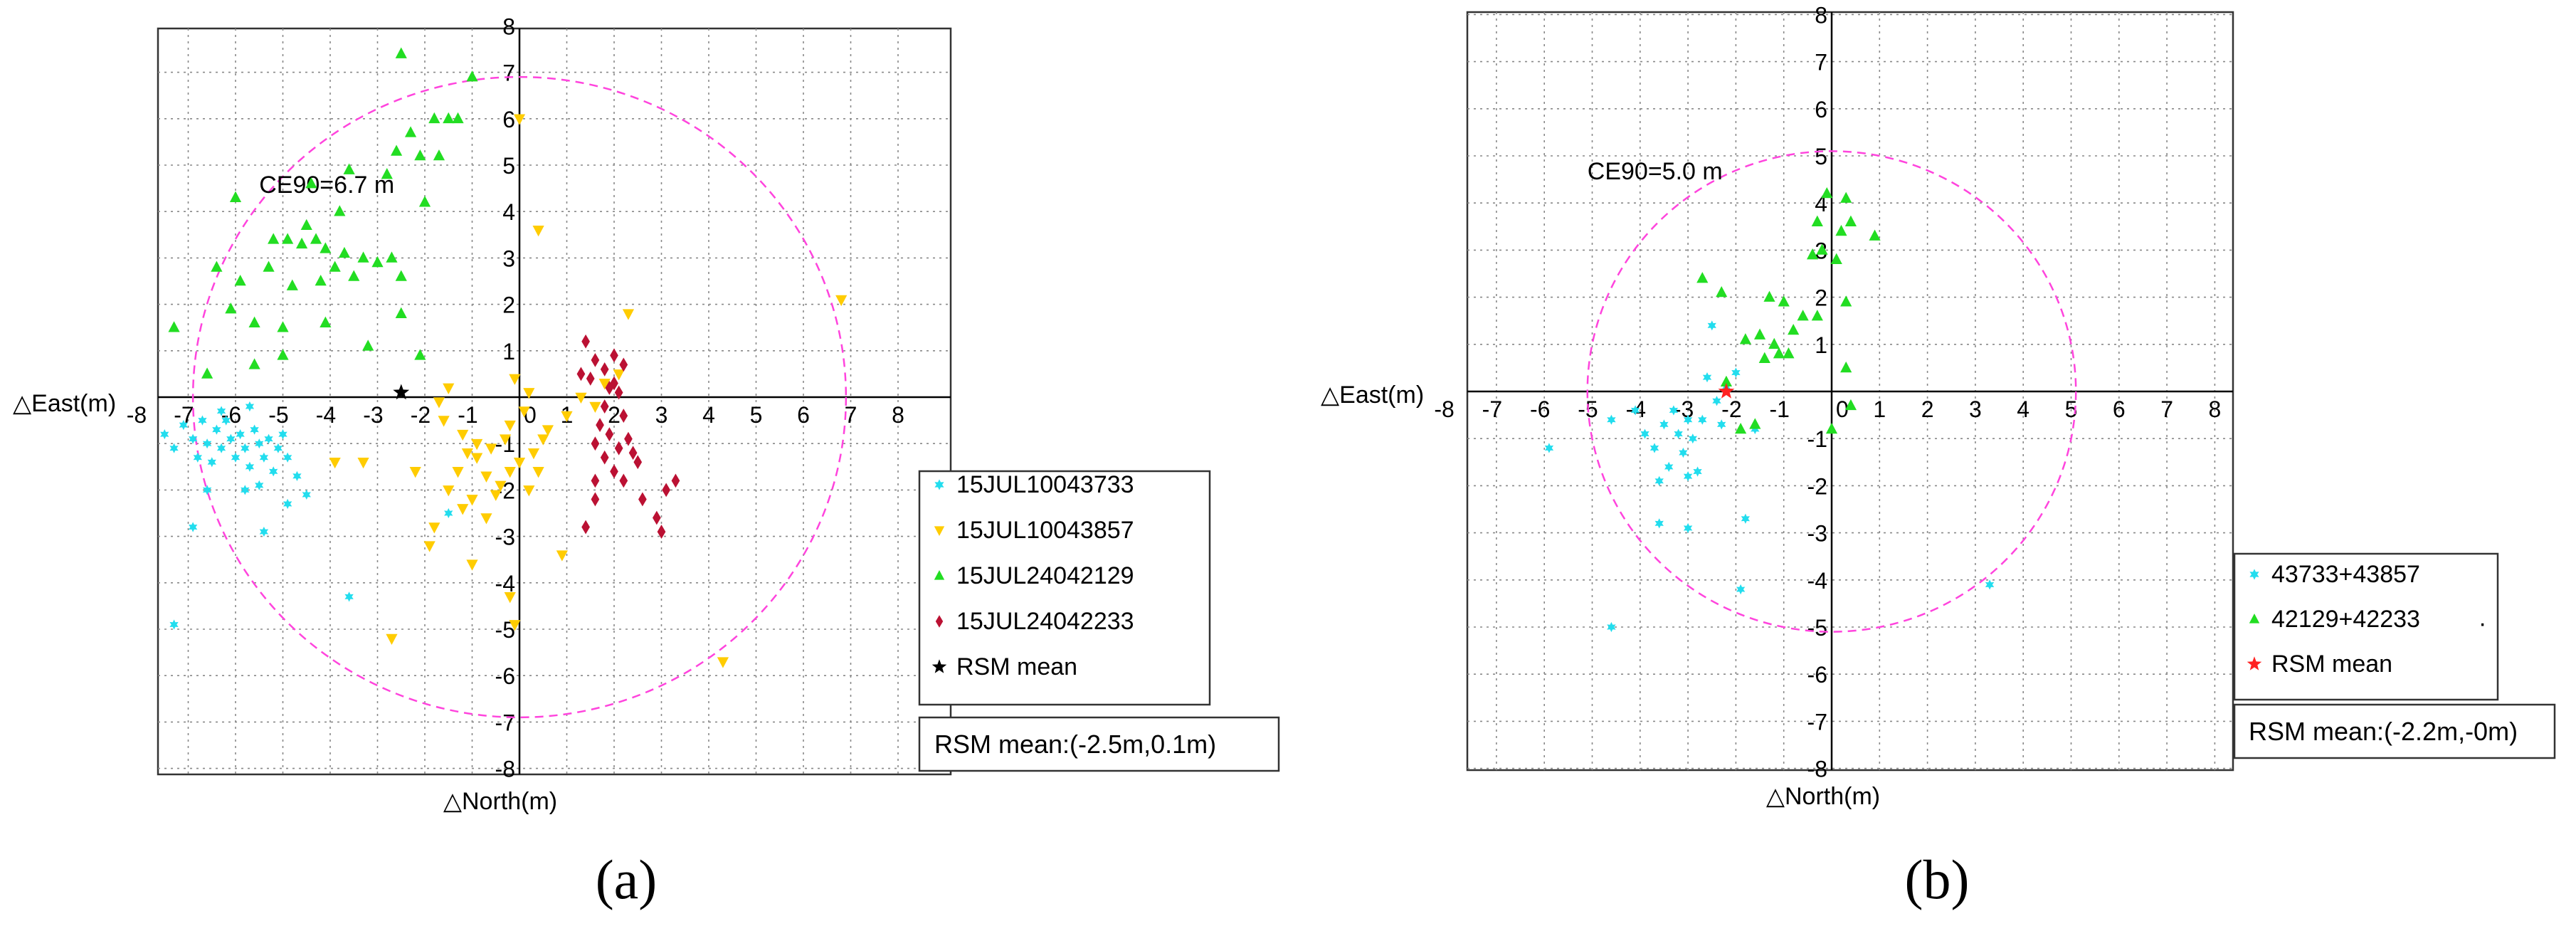 The image size is (2576, 926). Describe the element at coordinates (1817, 722) in the screenshot. I see `tick-label-y: -7` at that location.